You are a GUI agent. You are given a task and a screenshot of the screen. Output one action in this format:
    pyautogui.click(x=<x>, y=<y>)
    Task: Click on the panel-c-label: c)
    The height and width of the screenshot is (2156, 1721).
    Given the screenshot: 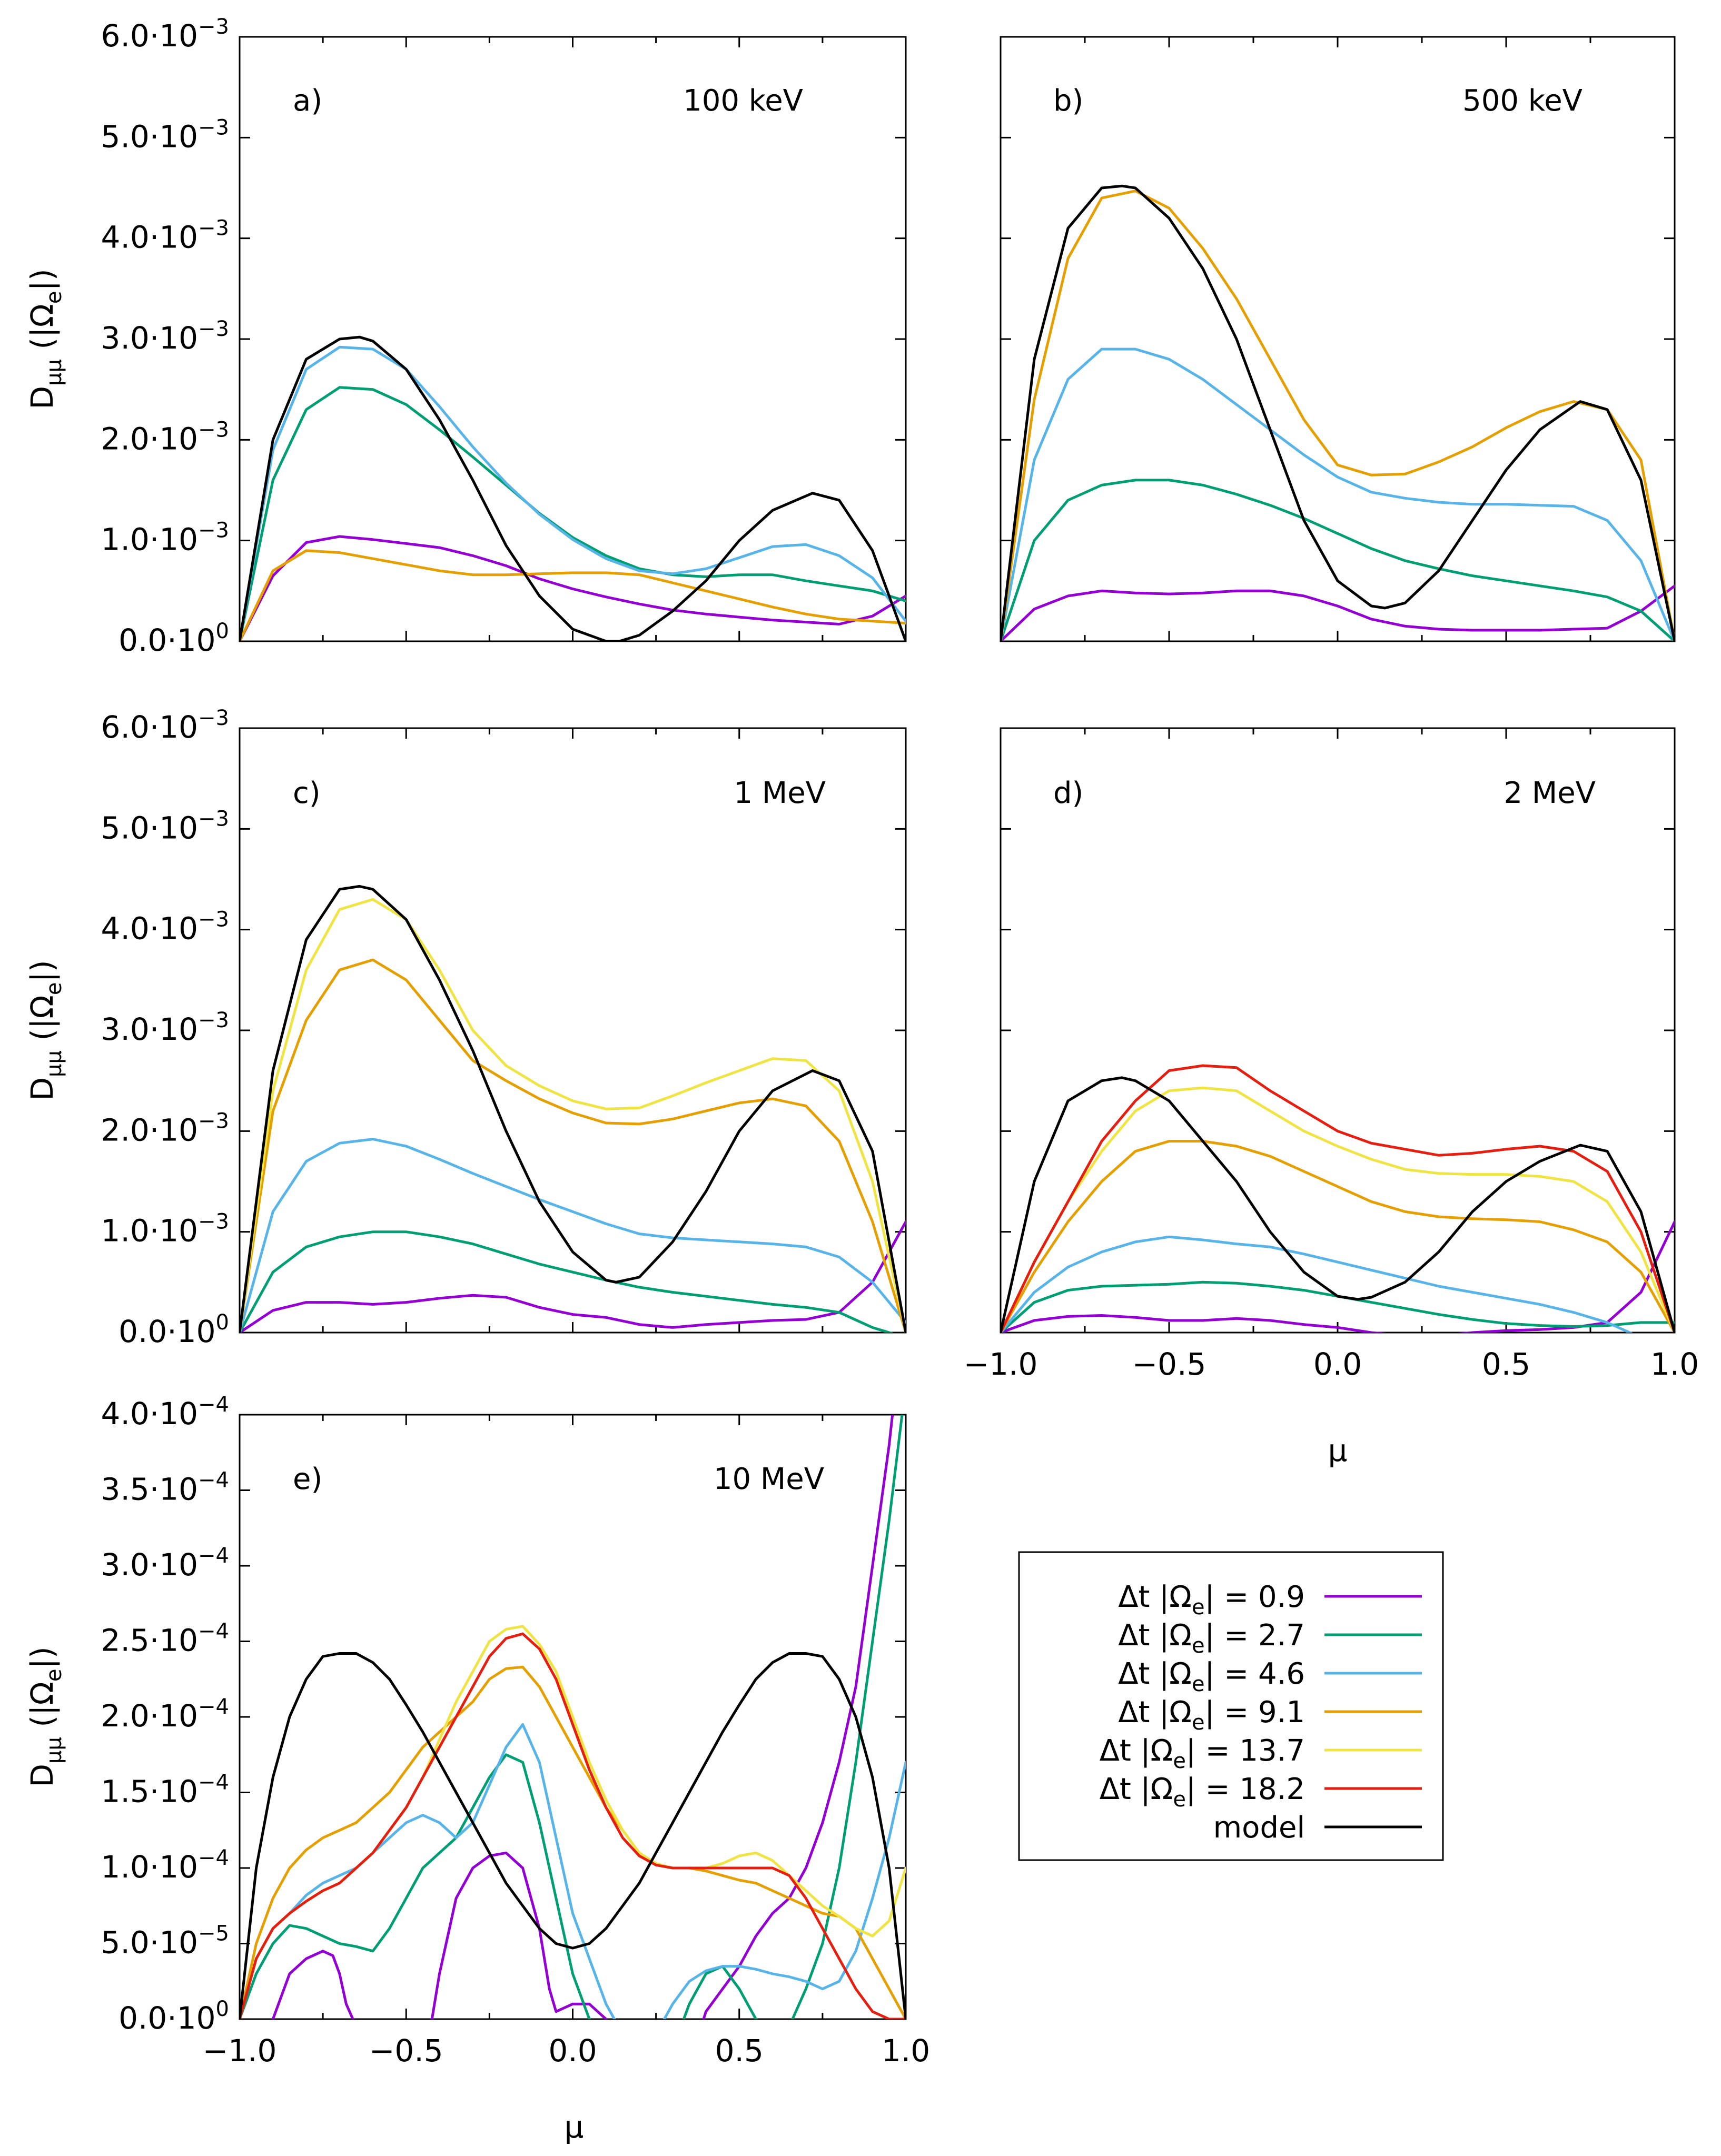 What is the action you would take?
    pyautogui.click(x=307, y=793)
    